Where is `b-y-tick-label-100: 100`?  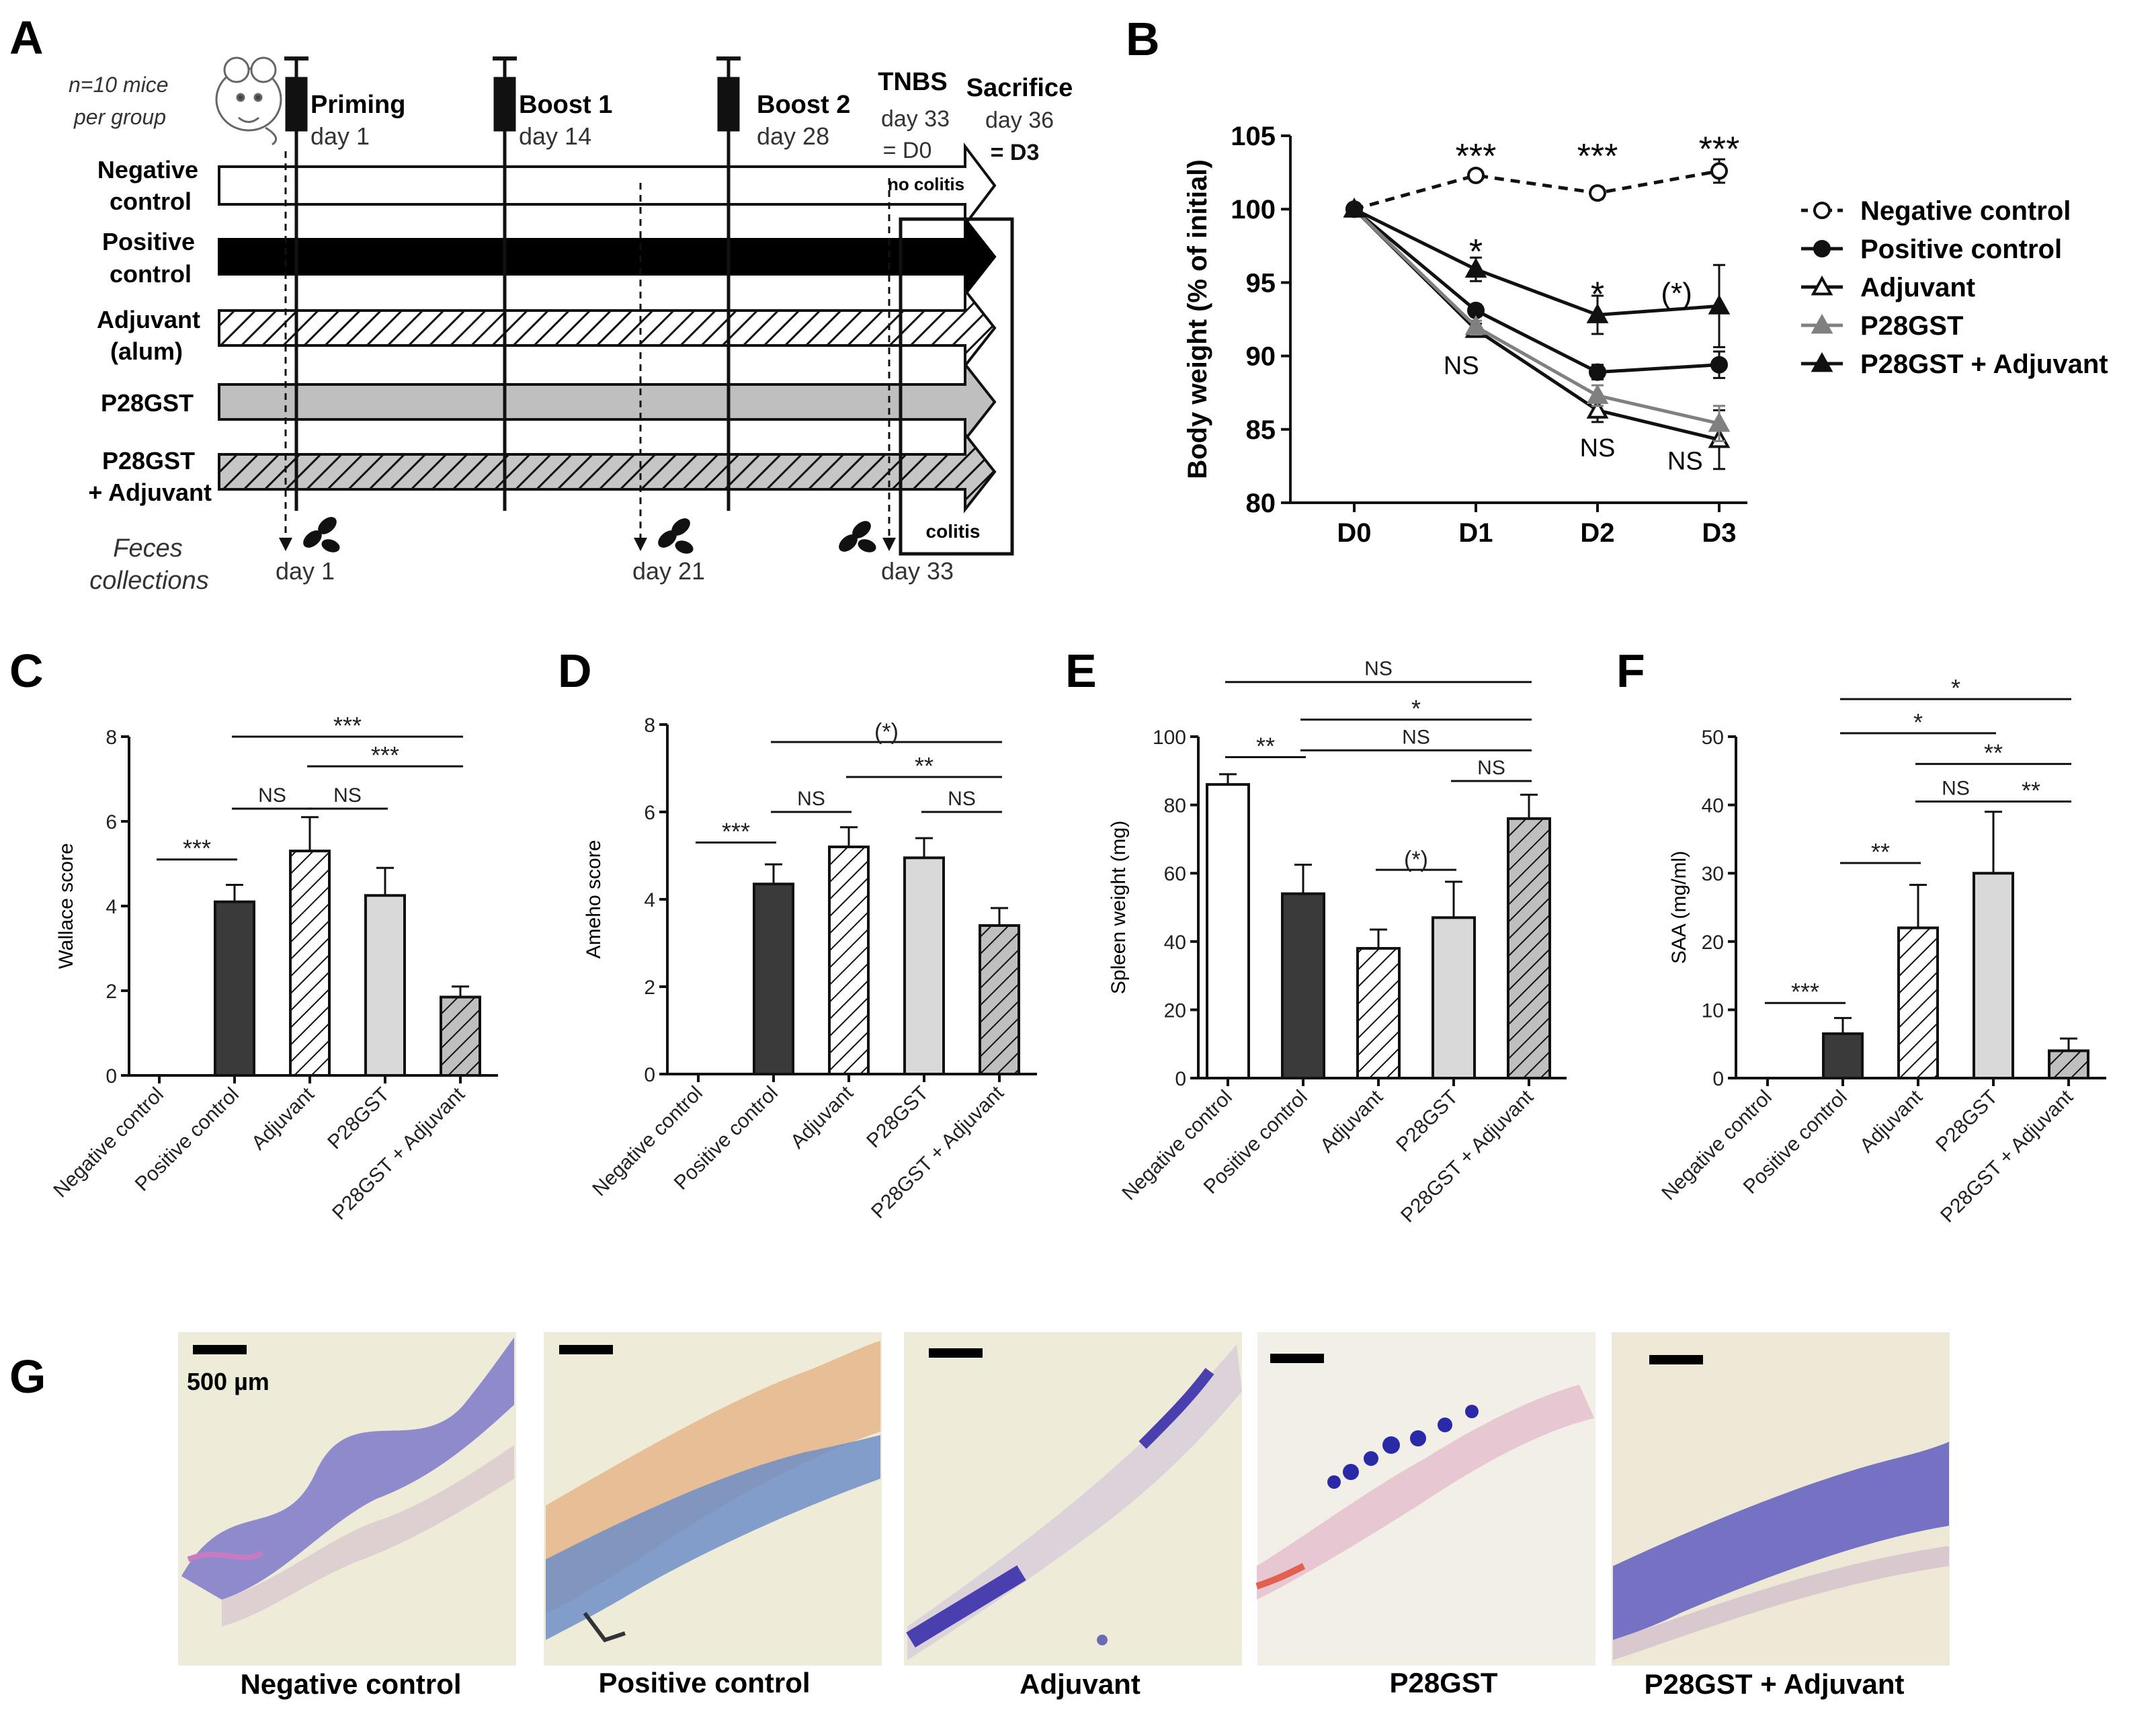
b-y-tick-label-100: 100 is located at coordinates (1254, 209).